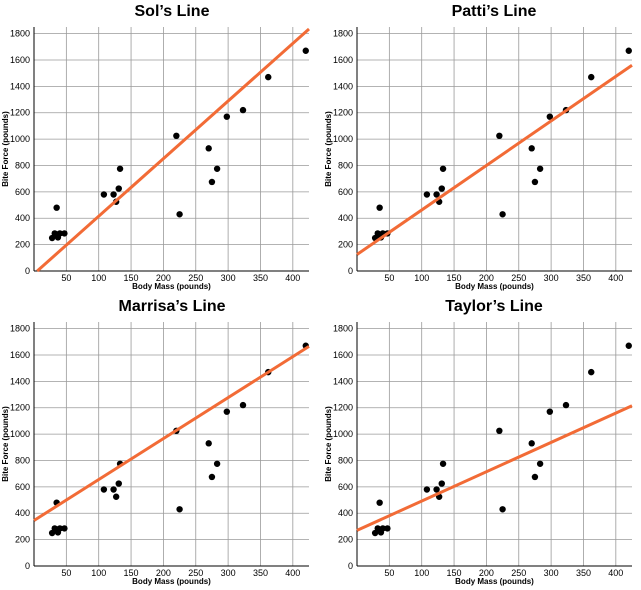 The height and width of the screenshot is (590, 641). What do you see at coordinates (260, 278) in the screenshot?
I see `x-tick-label: 350` at bounding box center [260, 278].